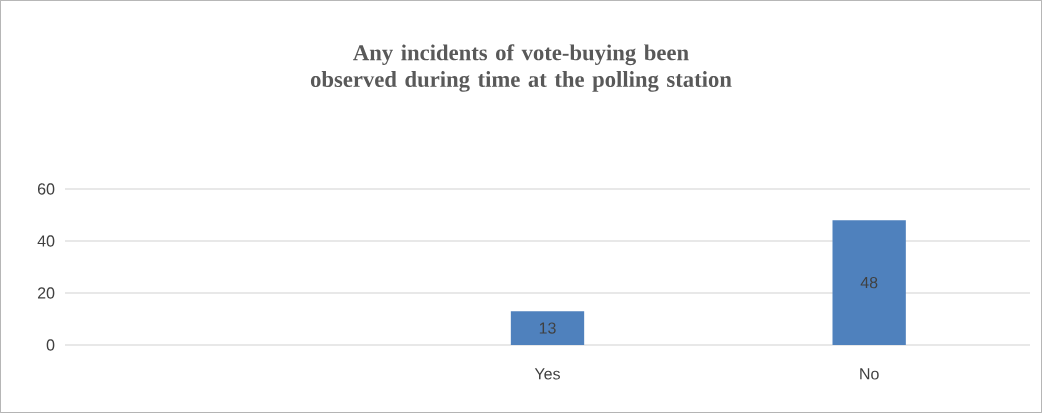 Image resolution: width=1042 pixels, height=413 pixels. What do you see at coordinates (547, 374) in the screenshot?
I see `x-tick-label: Yes` at bounding box center [547, 374].